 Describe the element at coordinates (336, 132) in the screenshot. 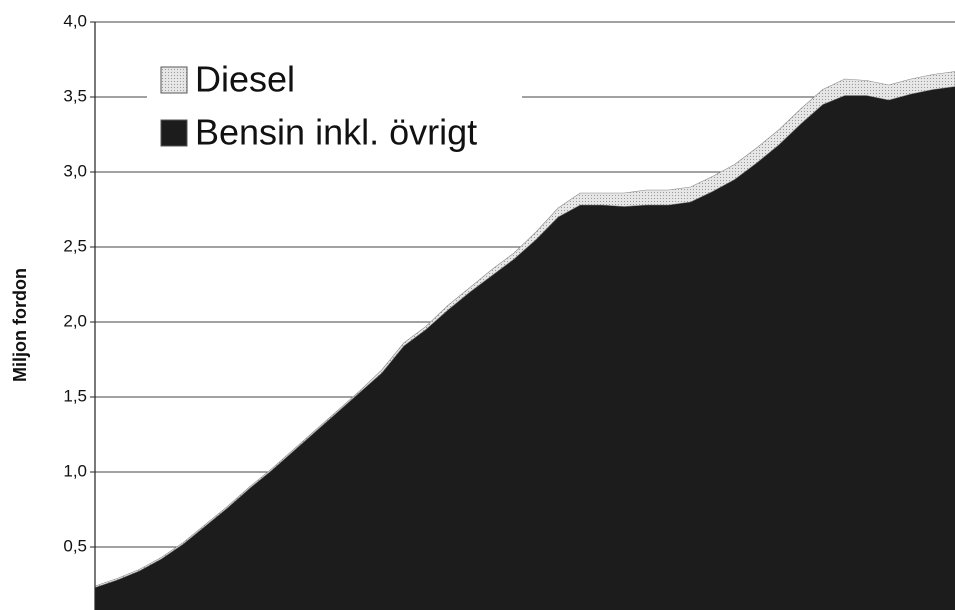

I see `legend-label: Bensin inkl. övrigt` at that location.